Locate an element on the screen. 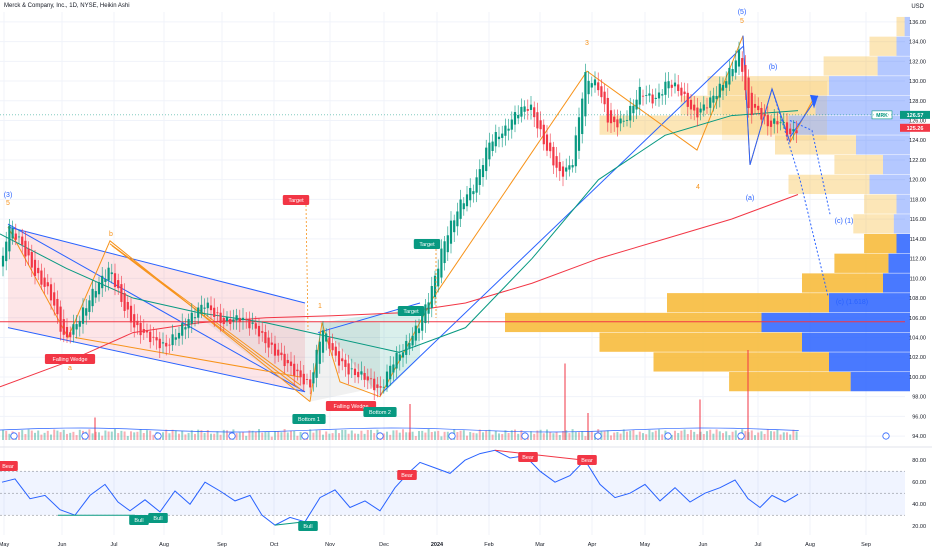  oscillator-tag-3-bg is located at coordinates (587, 460).